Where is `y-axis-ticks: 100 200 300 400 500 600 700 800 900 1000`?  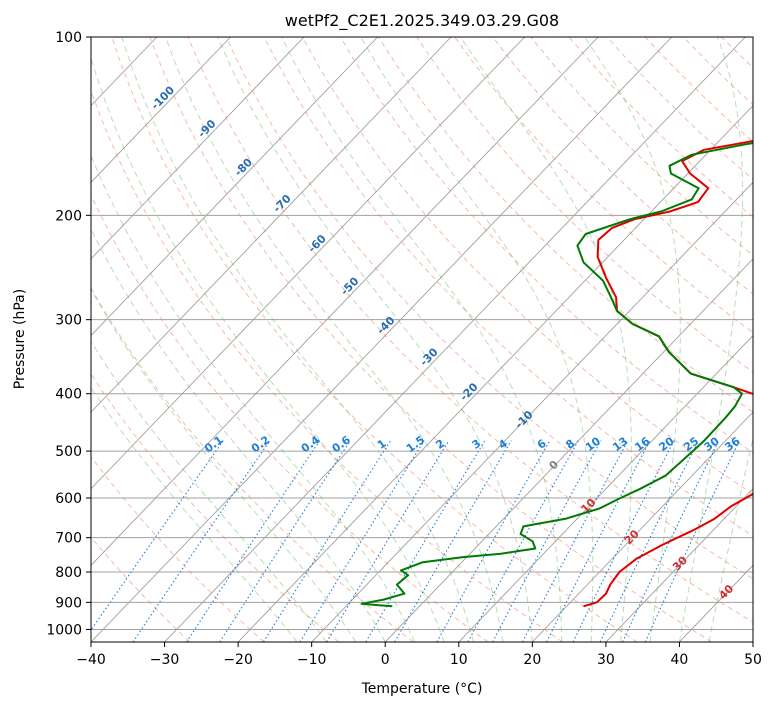 y-axis-ticks: 100 200 300 400 500 600 700 800 900 1000 is located at coordinates (68, 334).